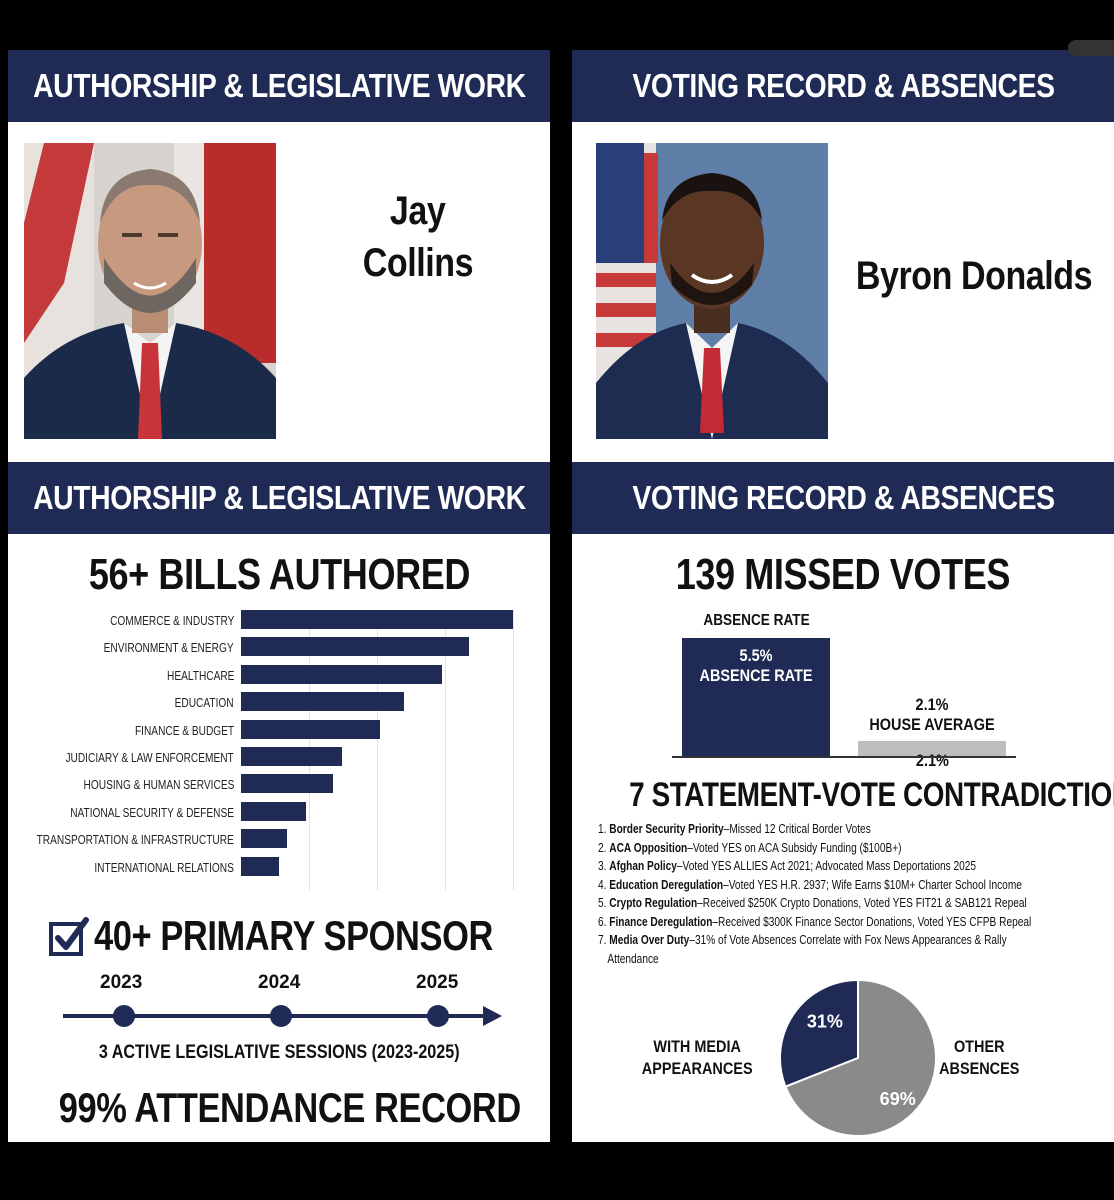 The width and height of the screenshot is (1114, 1200). I want to click on category-label: COMMERCE & INDUSTRY, so click(171, 620).